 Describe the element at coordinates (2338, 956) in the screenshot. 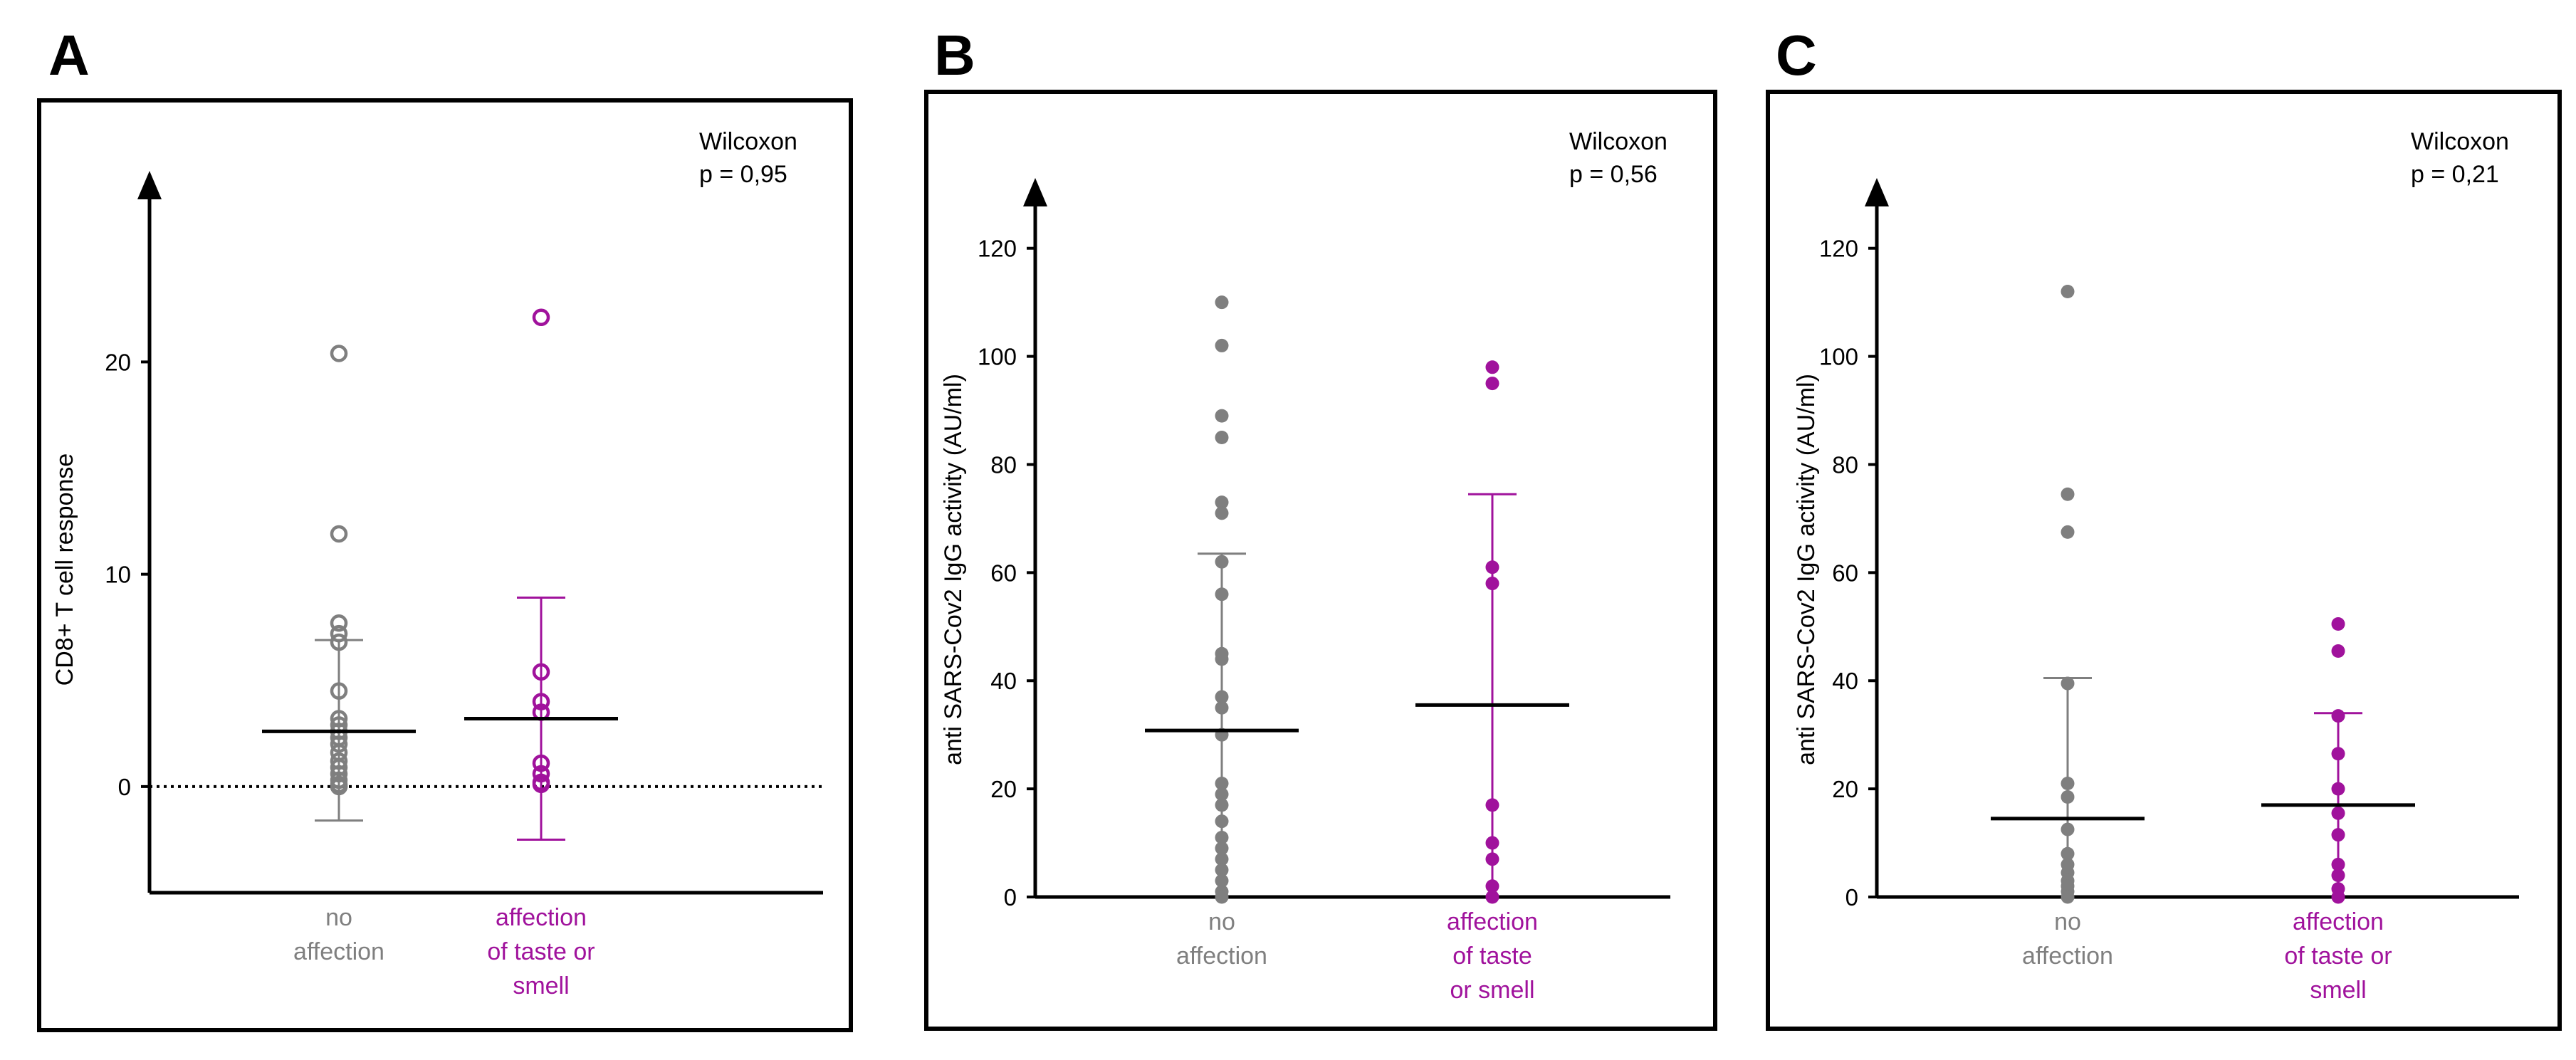

I see `category-label-line: of taste or` at that location.